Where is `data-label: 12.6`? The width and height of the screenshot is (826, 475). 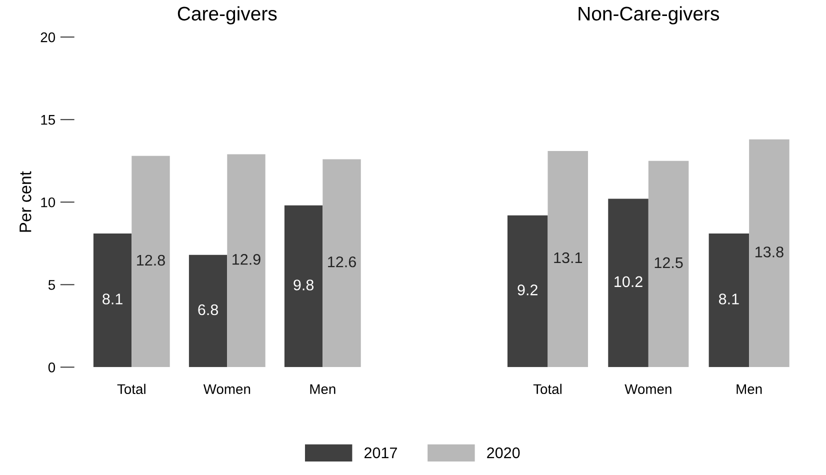 data-label: 12.6 is located at coordinates (342, 262).